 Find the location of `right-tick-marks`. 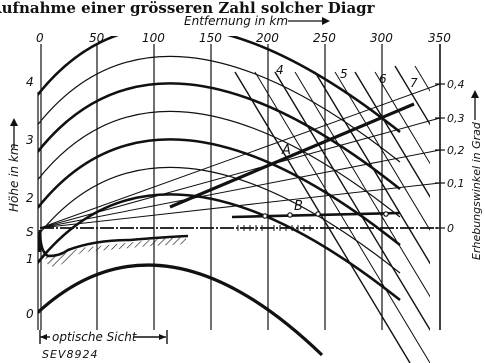

right-tick-marks is located at coordinates (440, 156).